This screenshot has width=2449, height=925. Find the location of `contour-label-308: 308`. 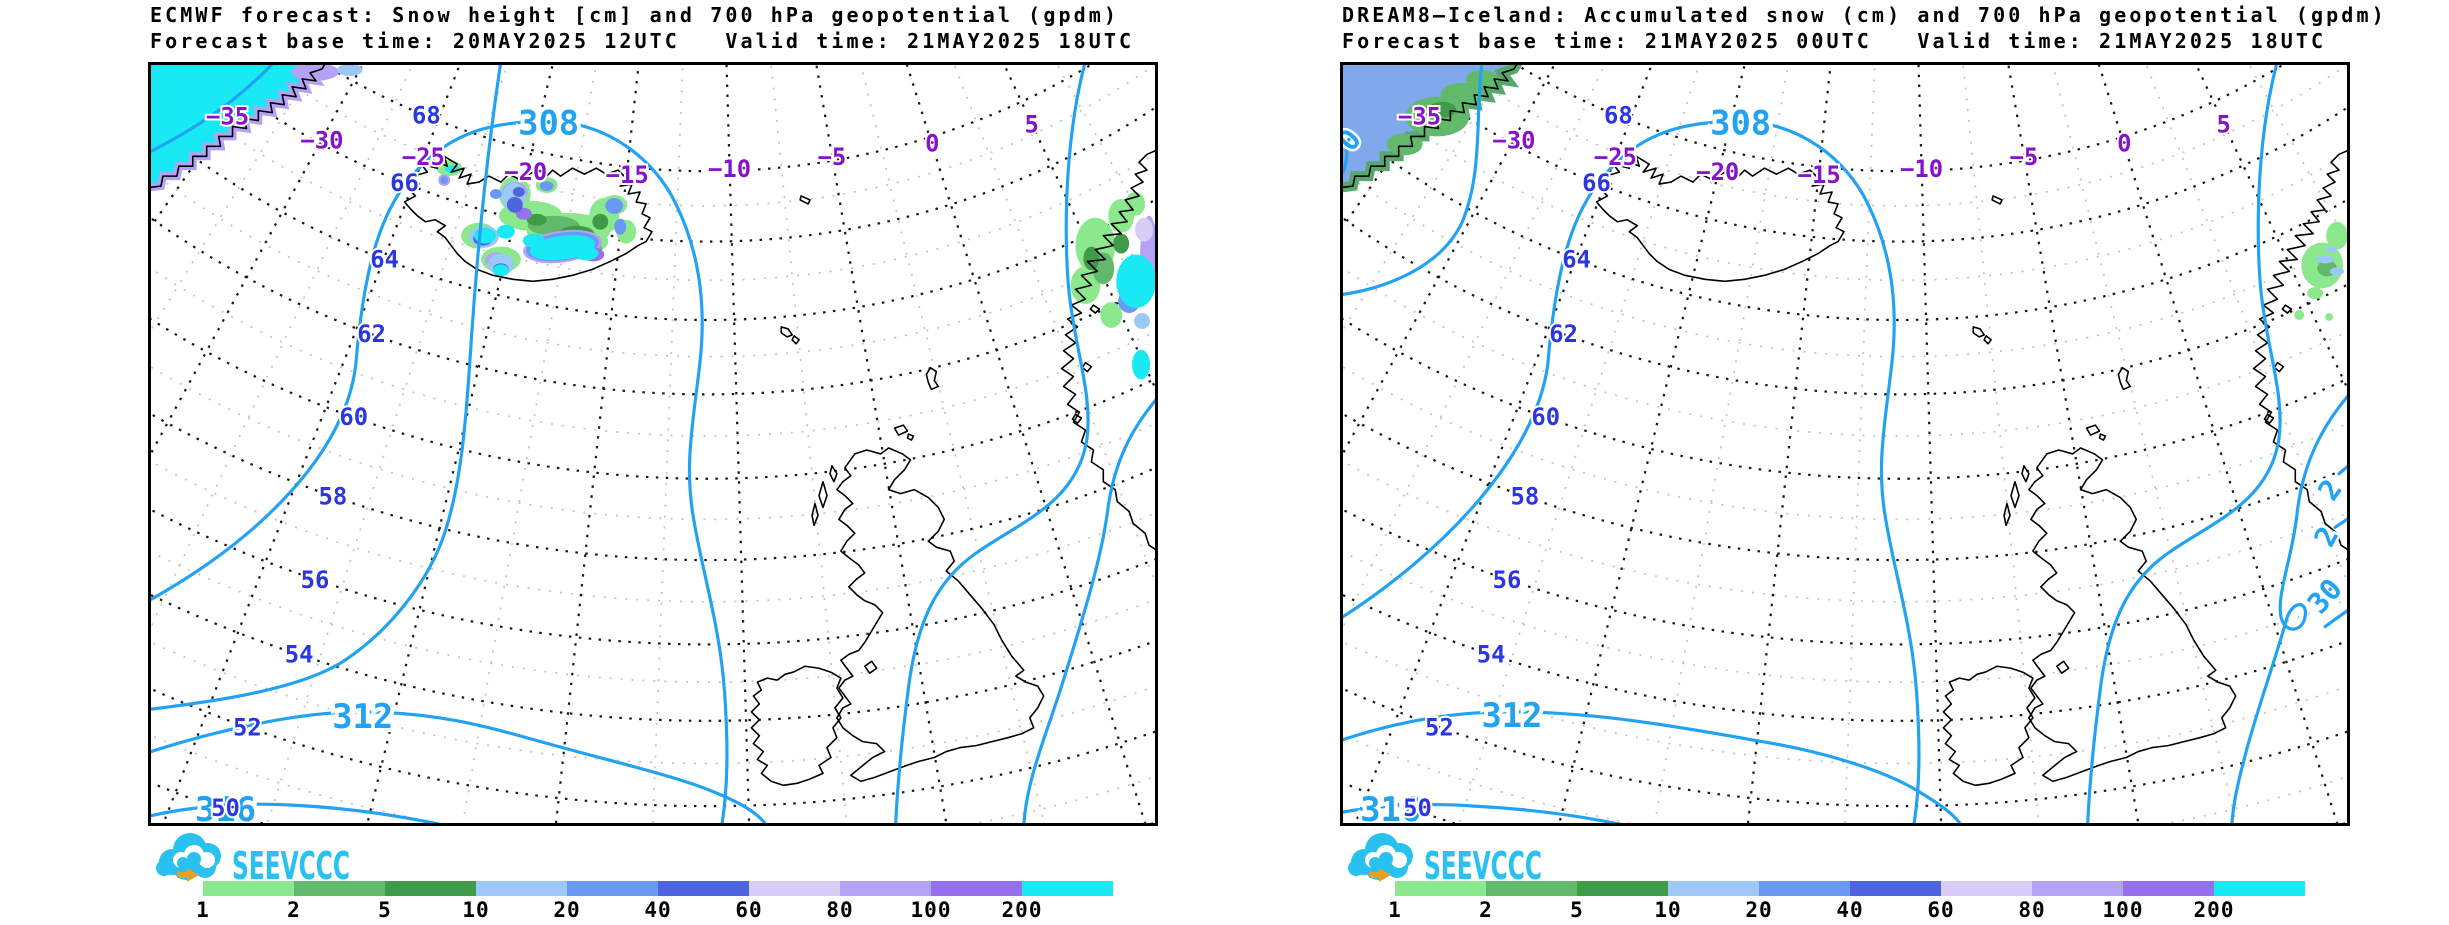

contour-label-308: 308 is located at coordinates (548, 122).